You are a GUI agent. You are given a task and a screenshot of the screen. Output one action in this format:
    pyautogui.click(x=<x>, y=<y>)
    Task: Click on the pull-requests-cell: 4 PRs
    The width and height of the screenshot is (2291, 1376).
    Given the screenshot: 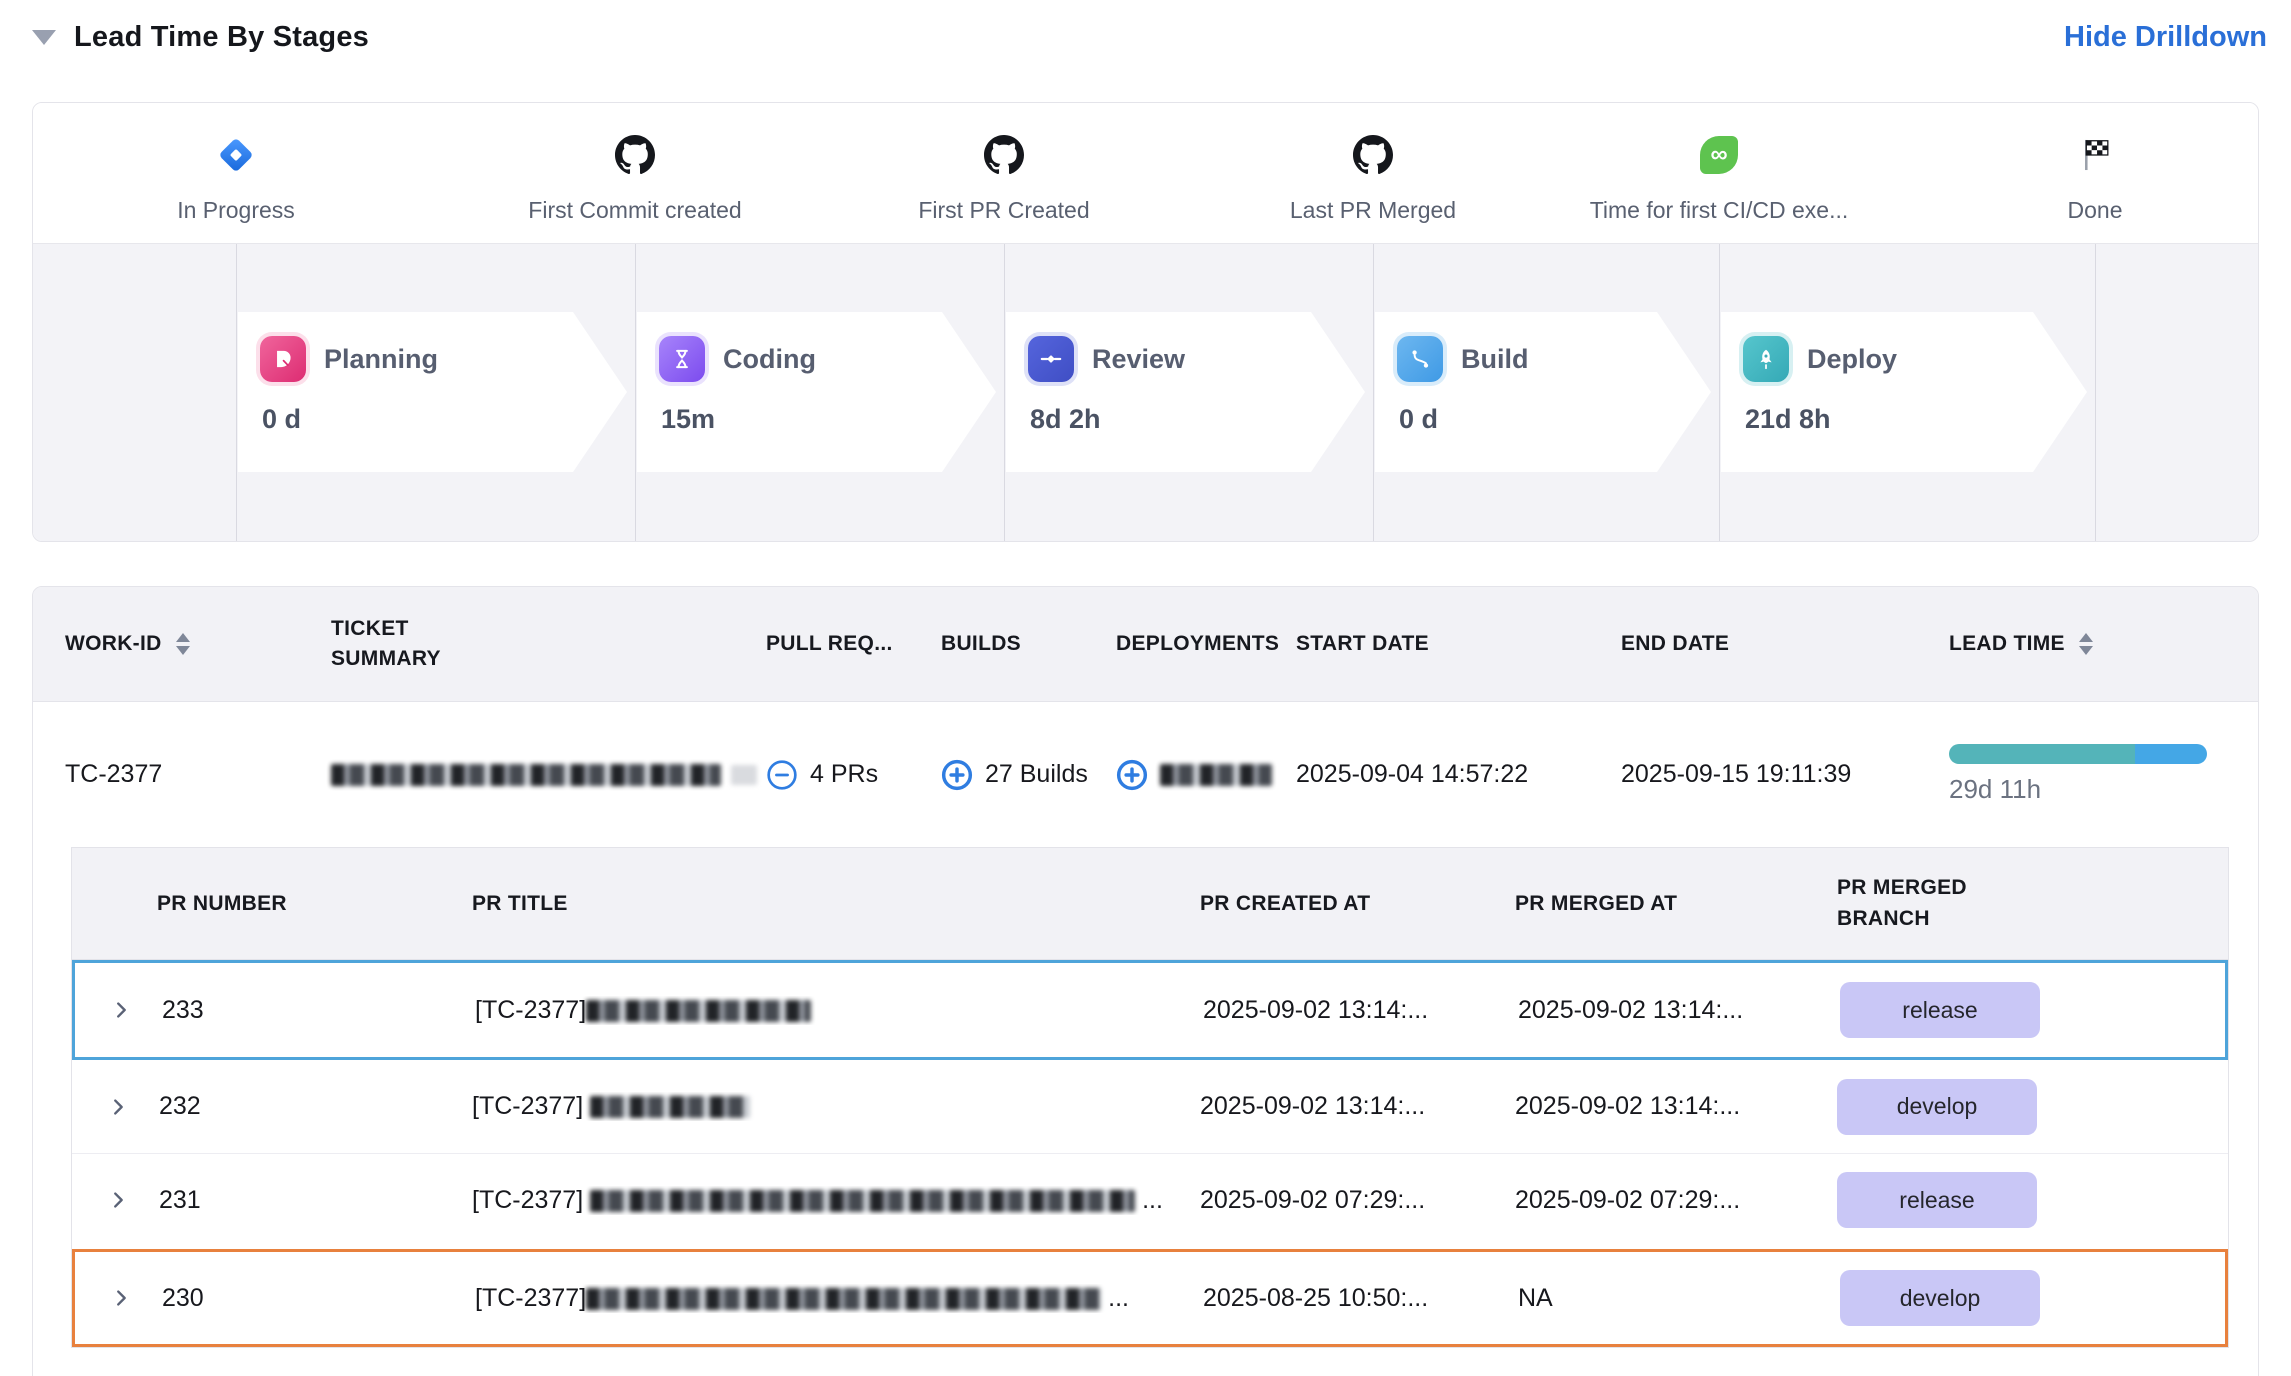 What is the action you would take?
    pyautogui.click(x=853, y=775)
    